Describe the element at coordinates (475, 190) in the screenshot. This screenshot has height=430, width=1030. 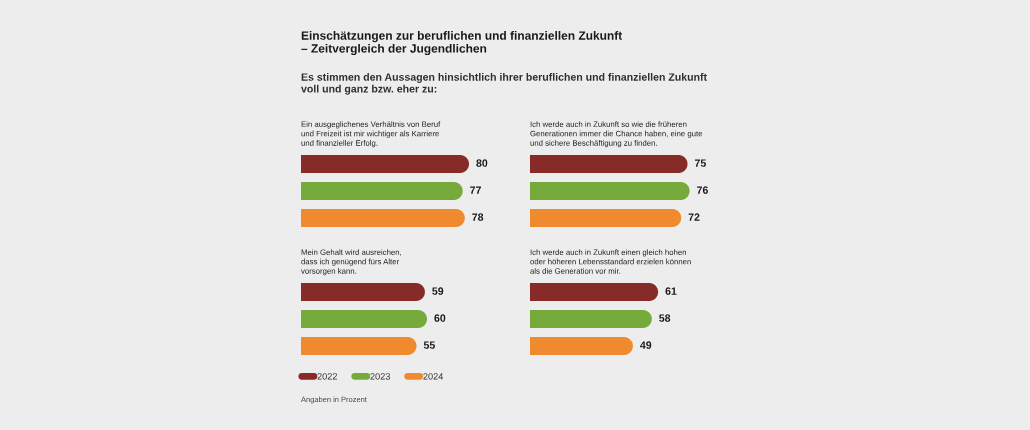
I see `data-label: 77` at that location.